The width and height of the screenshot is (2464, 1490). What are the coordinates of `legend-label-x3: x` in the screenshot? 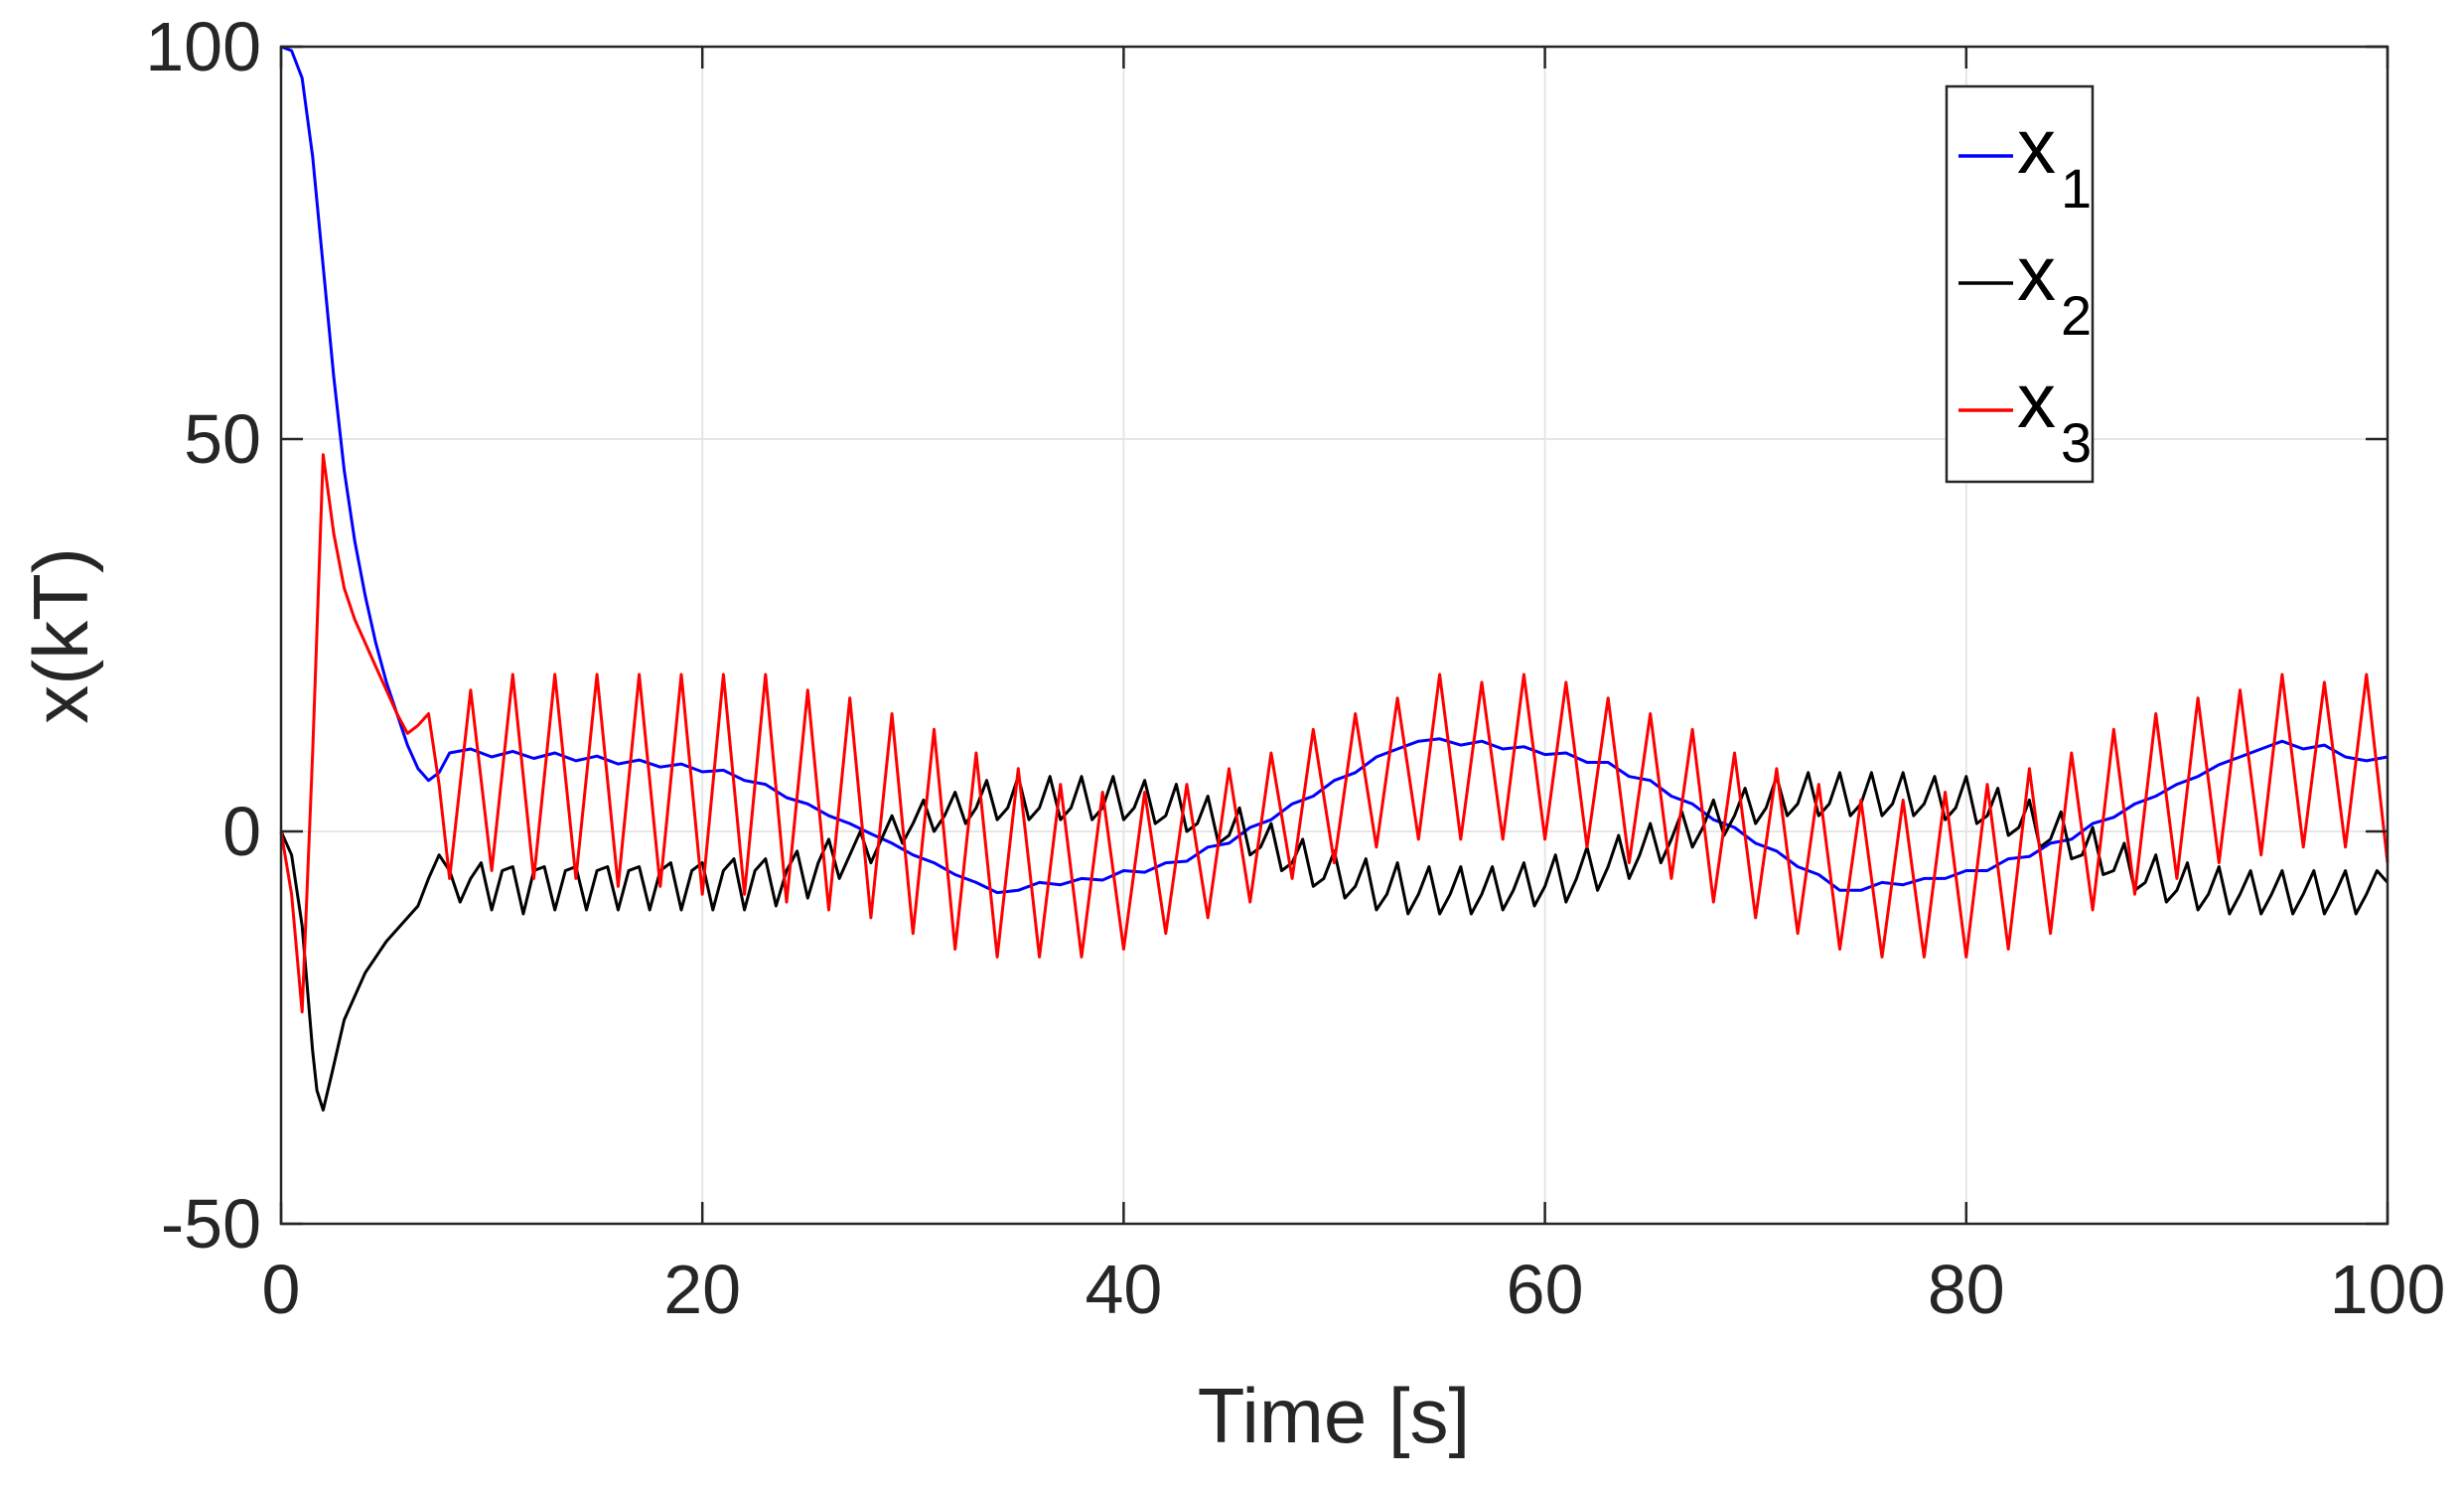 It's located at (2037, 400).